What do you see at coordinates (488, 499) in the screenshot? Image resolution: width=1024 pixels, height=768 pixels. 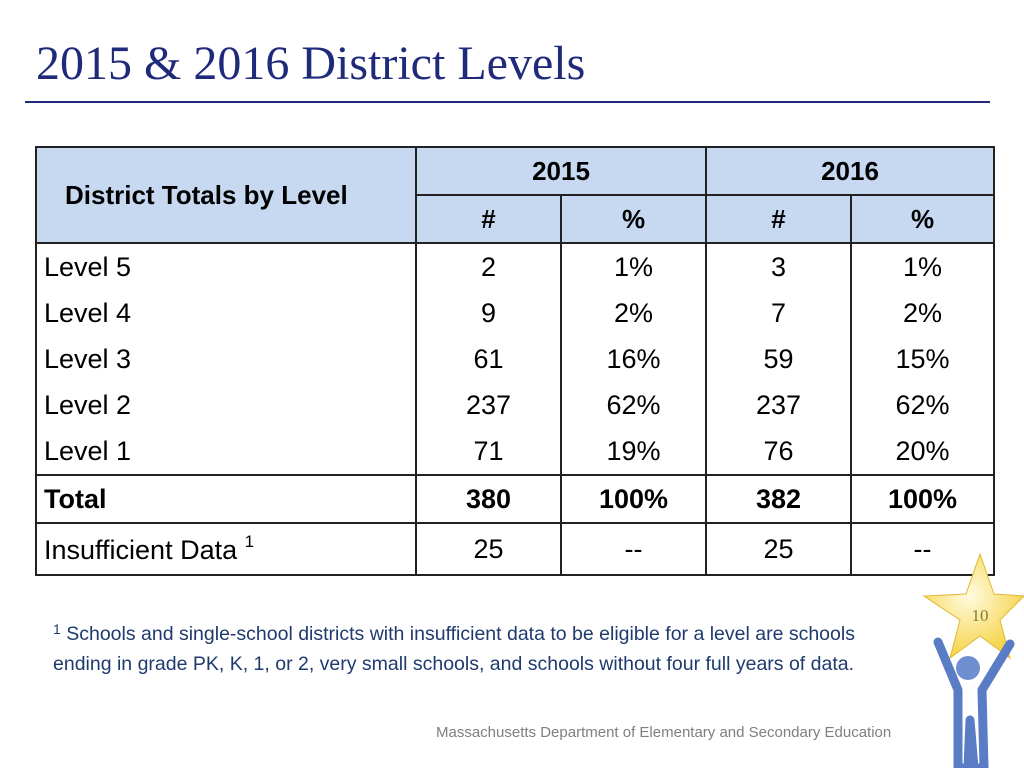 I see `cell: 380` at bounding box center [488, 499].